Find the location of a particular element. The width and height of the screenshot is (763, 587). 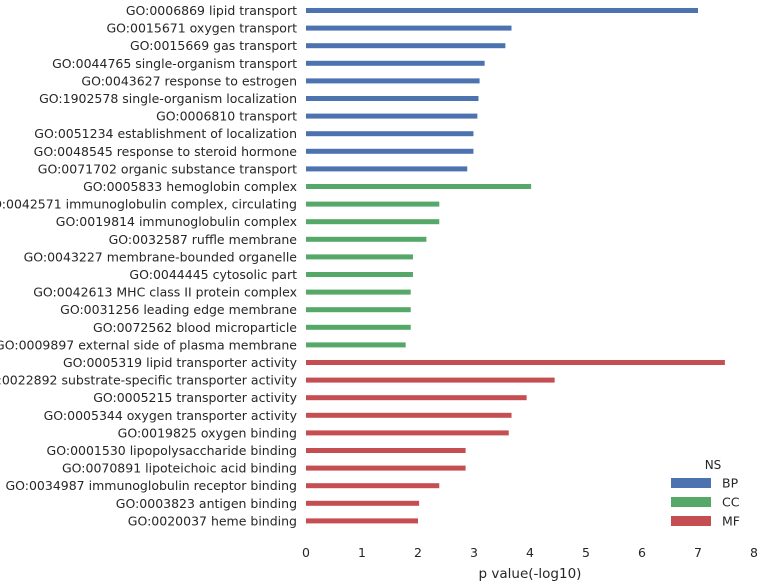

legend: NS BP CC MF is located at coordinates (705, 493).